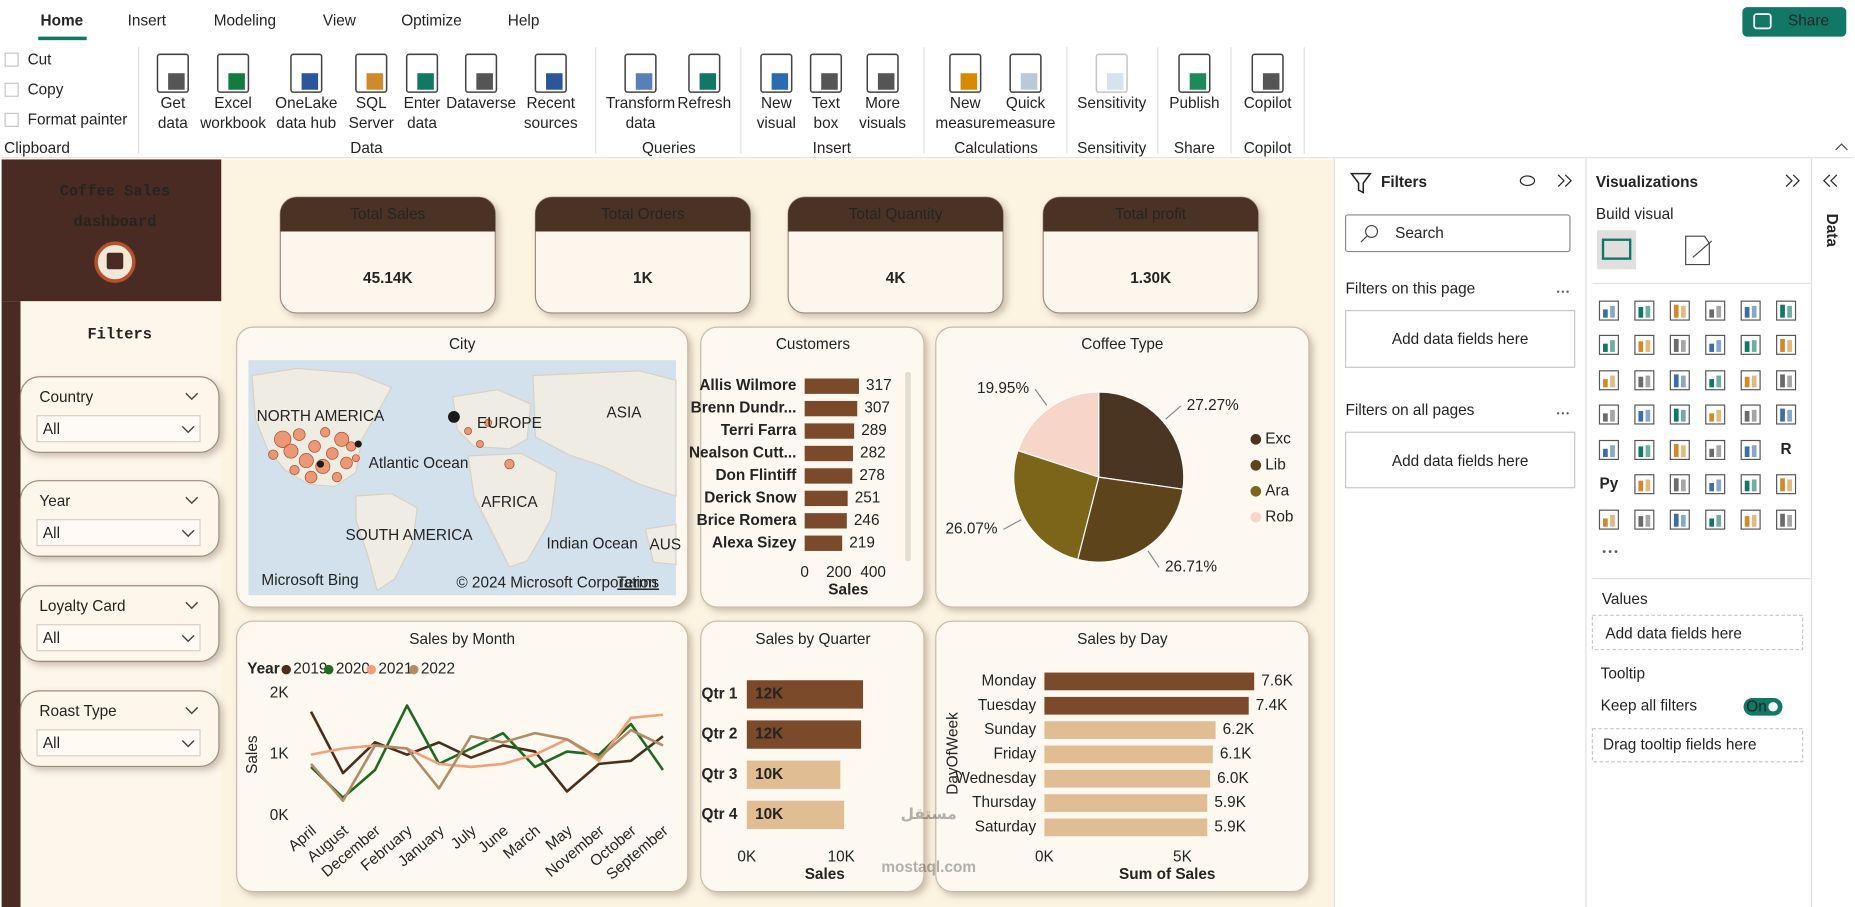  What do you see at coordinates (1568, 181) in the screenshot?
I see `collapse-filters` at bounding box center [1568, 181].